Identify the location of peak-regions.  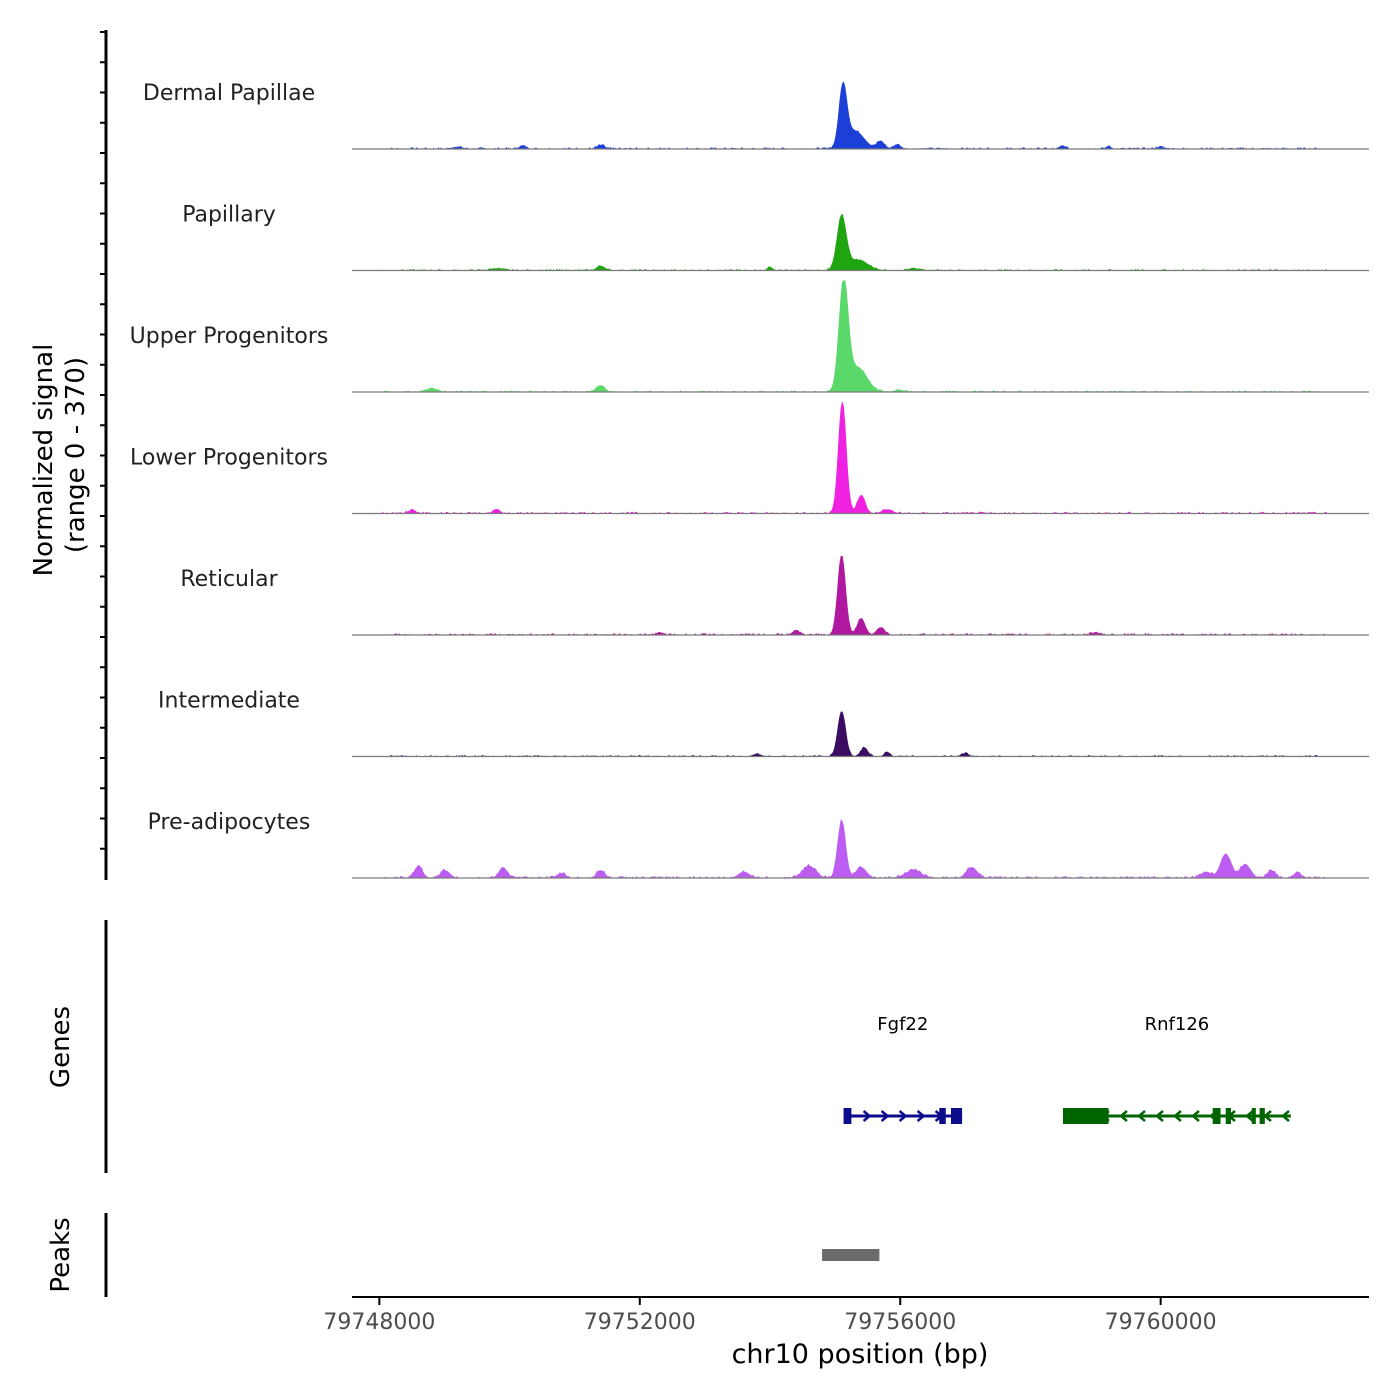
(851, 1255).